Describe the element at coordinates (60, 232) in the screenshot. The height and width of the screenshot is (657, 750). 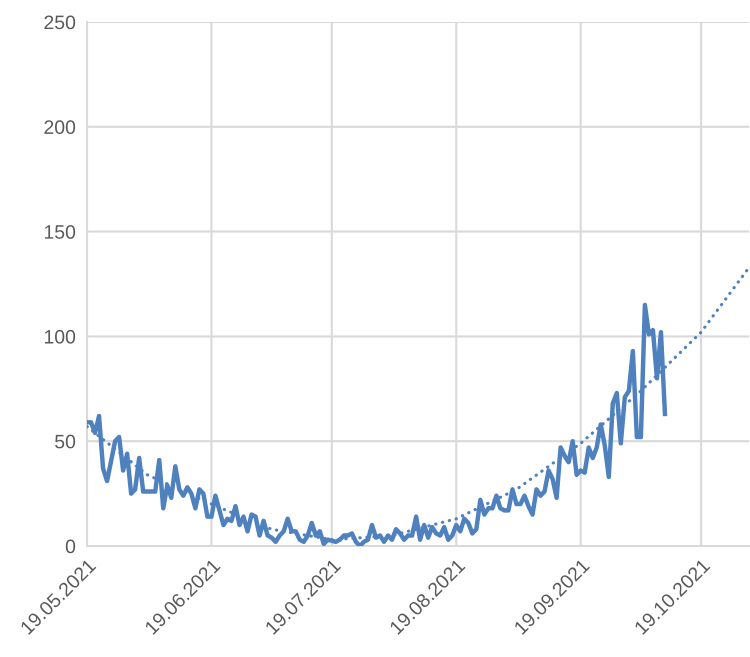
I see `y-tick-label: 150` at that location.